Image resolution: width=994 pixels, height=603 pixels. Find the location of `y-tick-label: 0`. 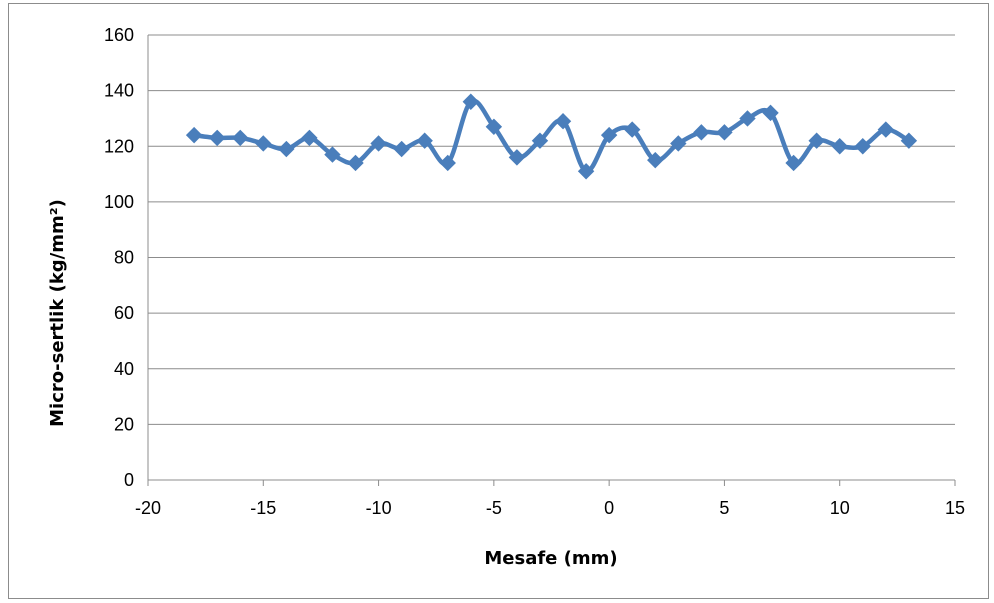

y-tick-label: 0 is located at coordinates (129, 480).